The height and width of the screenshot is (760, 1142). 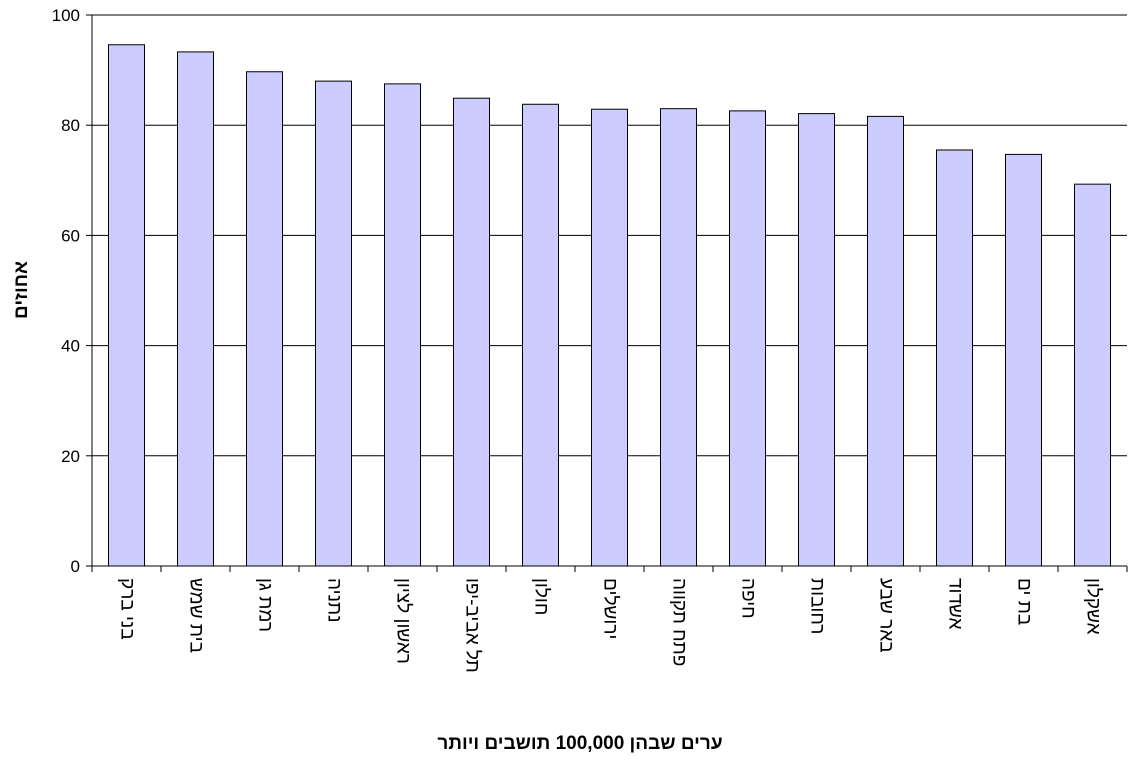 What do you see at coordinates (21, 290) in the screenshot?
I see `y-axis-title: אחוזים` at bounding box center [21, 290].